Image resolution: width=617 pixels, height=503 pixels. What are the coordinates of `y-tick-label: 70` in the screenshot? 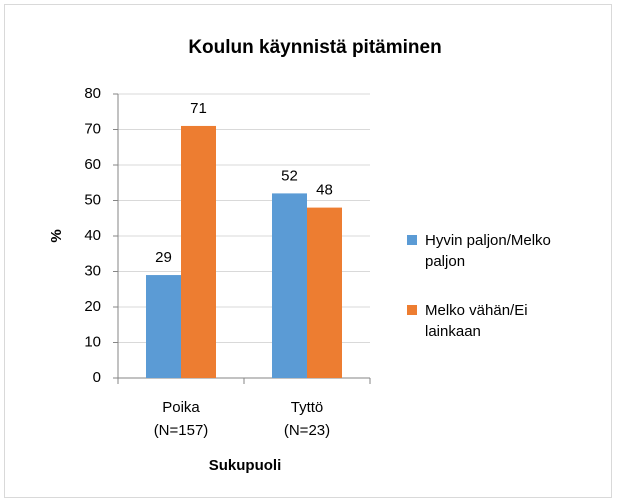 It's located at (92, 128).